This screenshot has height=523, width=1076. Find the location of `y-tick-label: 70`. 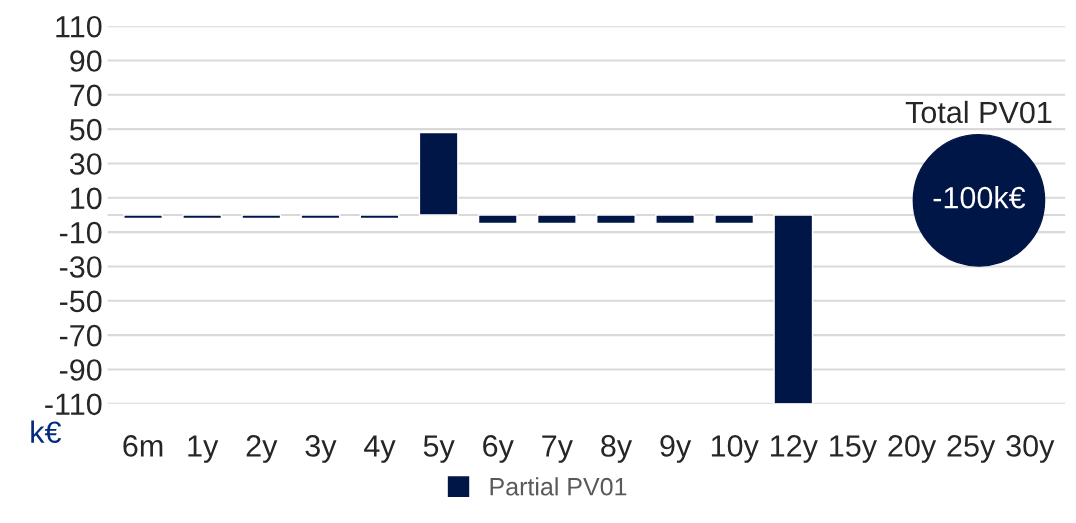

y-tick-label: 70 is located at coordinates (86, 95).